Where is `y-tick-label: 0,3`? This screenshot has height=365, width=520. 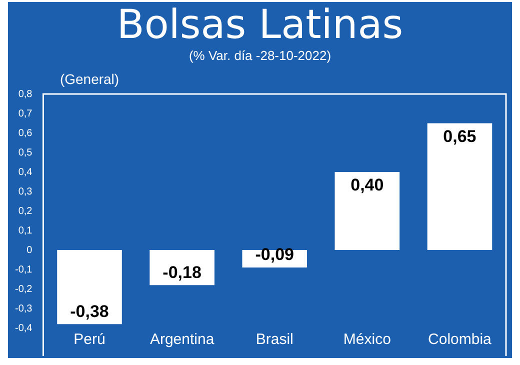
y-tick-label: 0,3 is located at coordinates (25, 192).